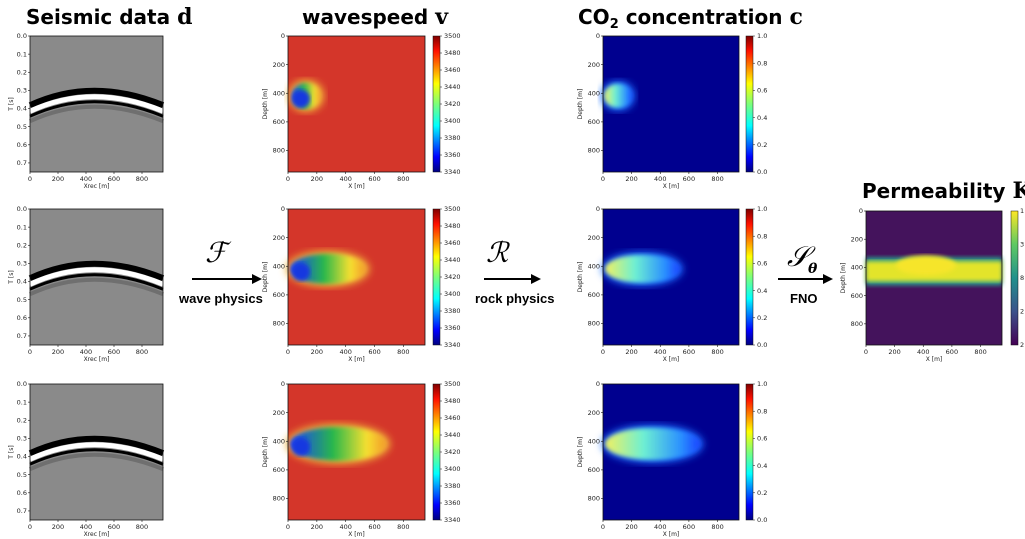  Describe the element at coordinates (22, 420) in the screenshot. I see `y-tick-label: 0.2` at that location.